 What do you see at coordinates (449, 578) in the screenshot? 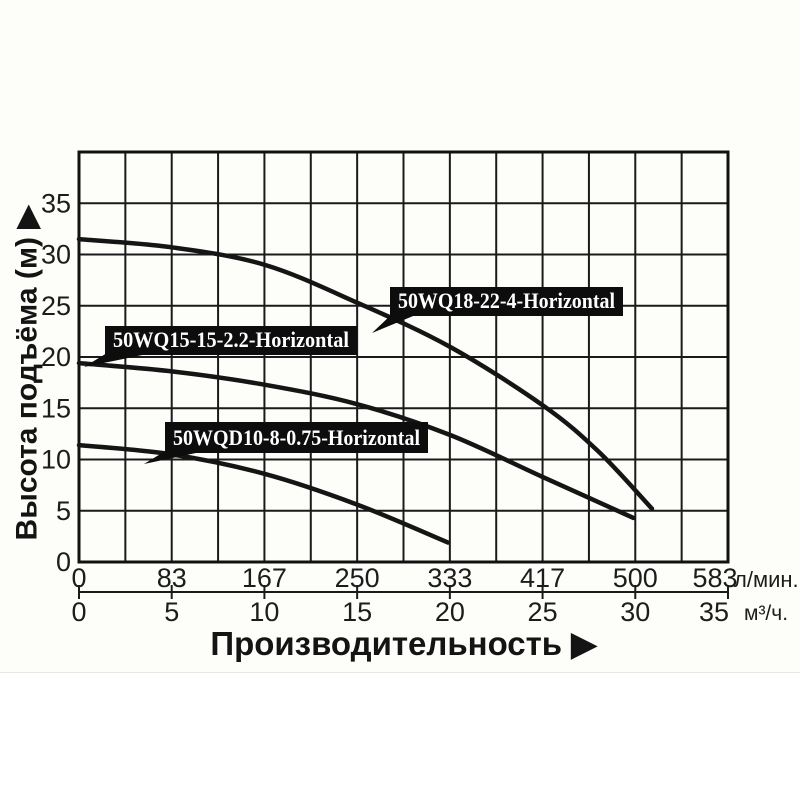
I see `x-tick-label-lmin: 333` at bounding box center [449, 578].